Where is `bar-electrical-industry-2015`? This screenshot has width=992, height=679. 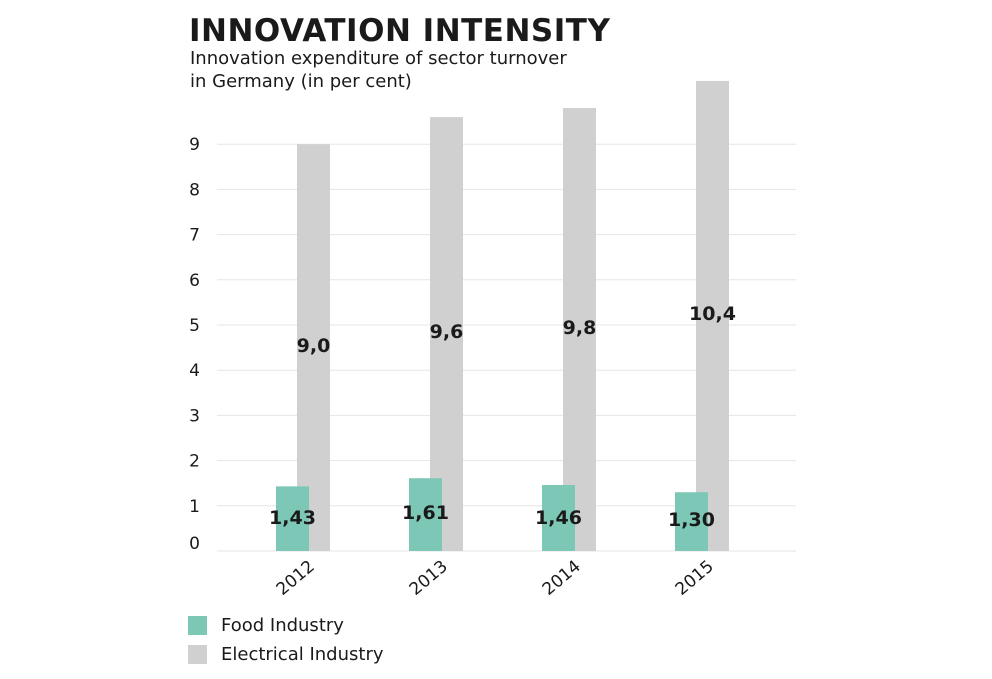 bar-electrical-industry-2015 is located at coordinates (712, 316).